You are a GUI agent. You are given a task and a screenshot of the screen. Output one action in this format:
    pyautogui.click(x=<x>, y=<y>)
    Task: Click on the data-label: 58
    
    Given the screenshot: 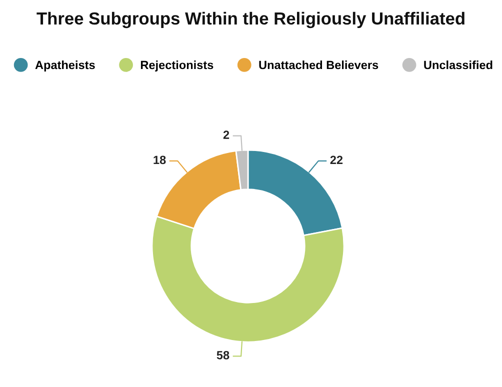 What is the action you would take?
    pyautogui.click(x=223, y=355)
    